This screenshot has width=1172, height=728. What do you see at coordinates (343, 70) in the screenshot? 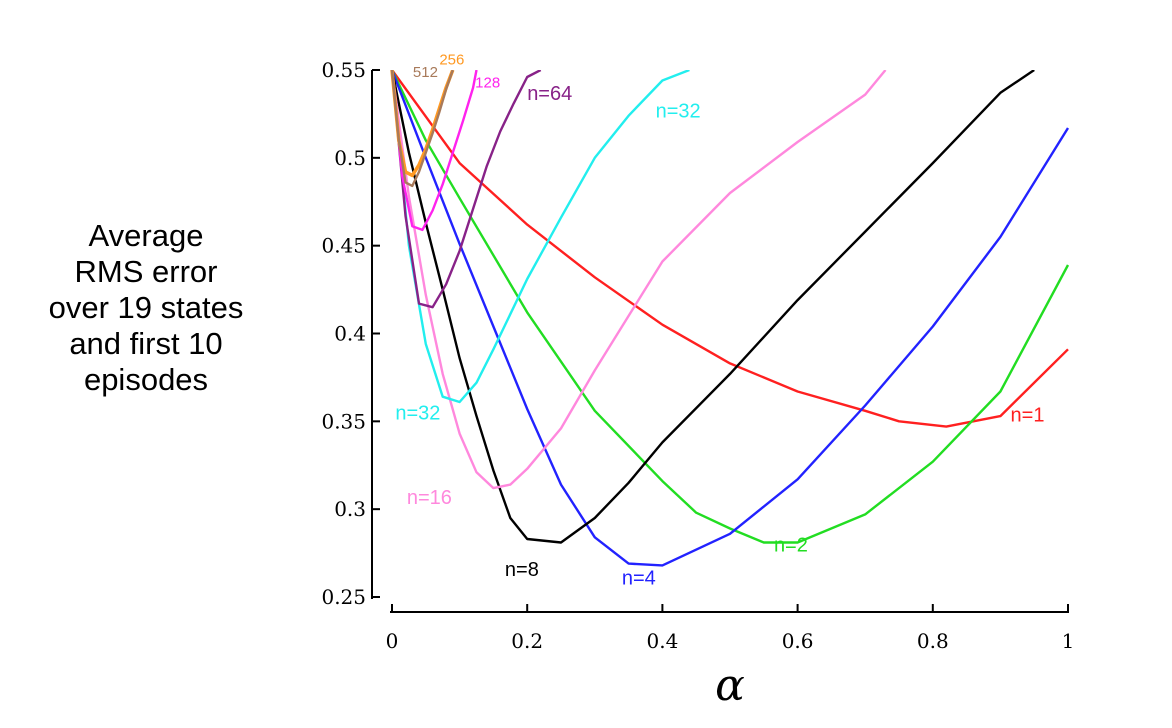
I see `y-tick-label: 0.55` at bounding box center [343, 70].